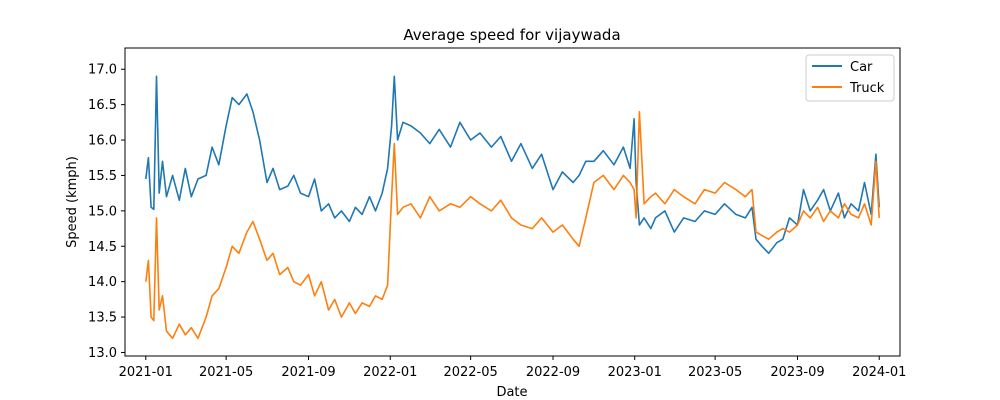 The height and width of the screenshot is (400, 1000). Describe the element at coordinates (511, 392) in the screenshot. I see `x-axis-label: Date` at that location.